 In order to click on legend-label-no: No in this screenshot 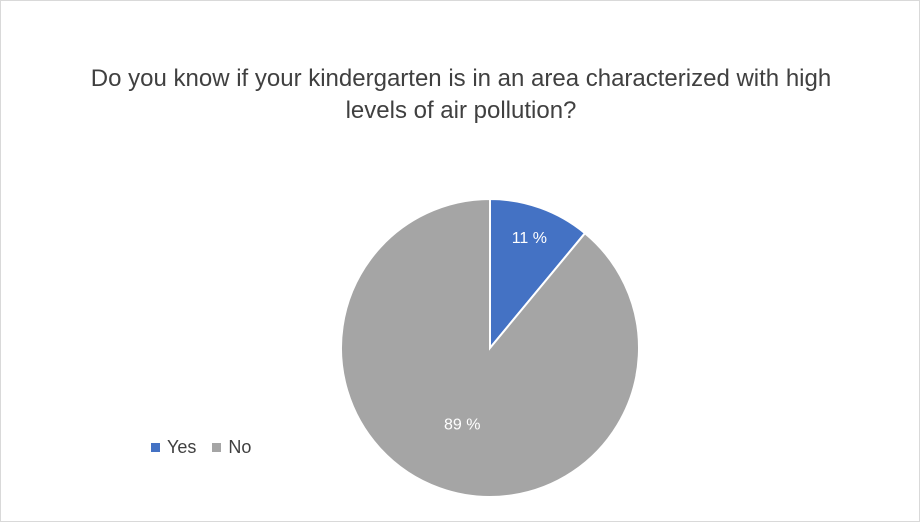, I will do `click(240, 447)`.